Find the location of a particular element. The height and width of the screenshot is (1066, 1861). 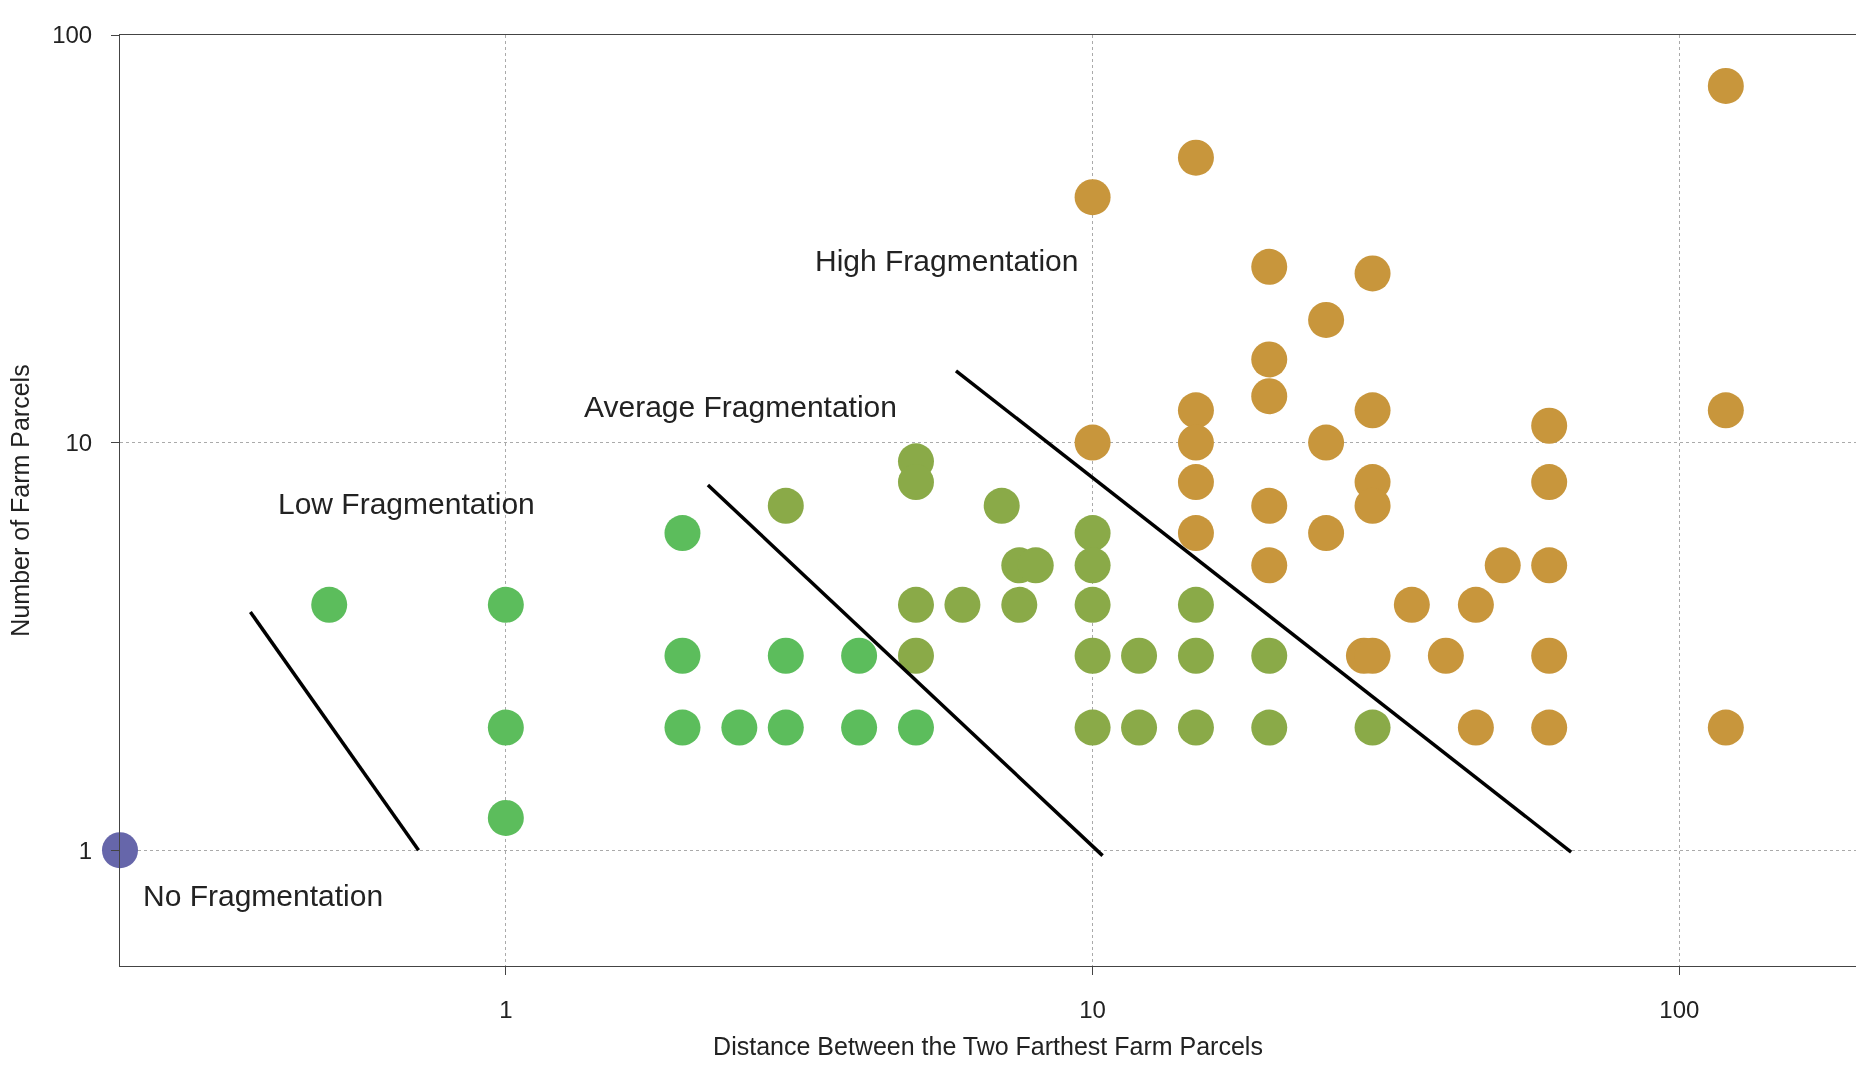

y-axis-title: Number of Farm Parcels is located at coordinates (19, 500).